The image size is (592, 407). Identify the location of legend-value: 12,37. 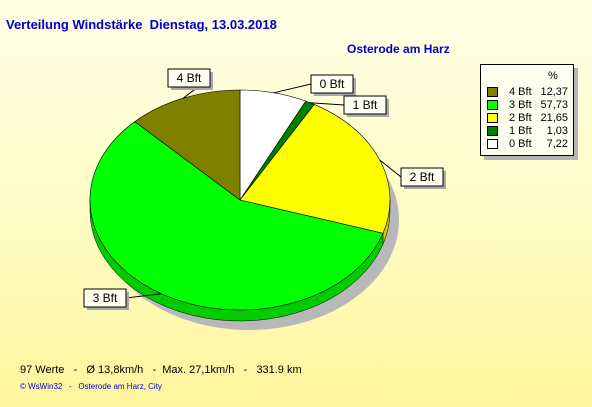
(554, 92).